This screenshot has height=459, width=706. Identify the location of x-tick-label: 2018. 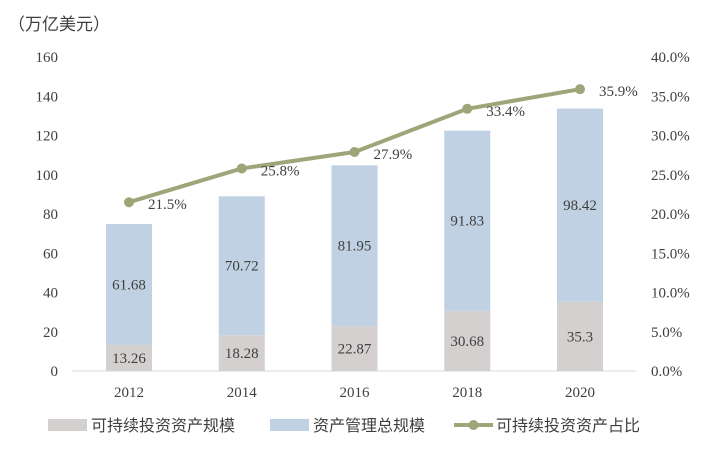
(467, 393).